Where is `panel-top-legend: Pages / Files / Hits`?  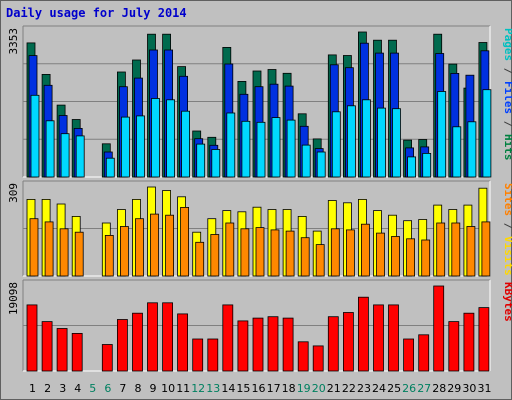 panel-top-legend: Pages / Files / Hits is located at coordinates (507, 94).